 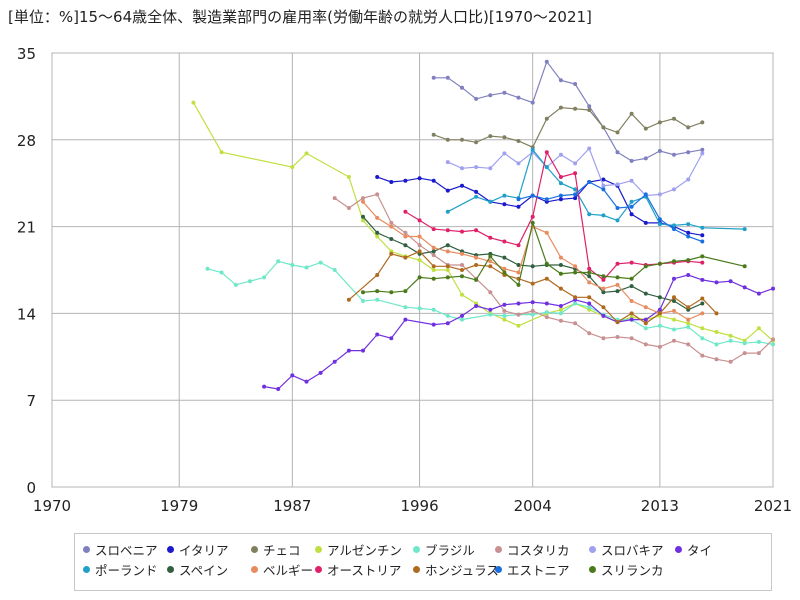 What do you see at coordinates (204, 550) in the screenshot?
I see `legend-label: イタリア` at bounding box center [204, 550].